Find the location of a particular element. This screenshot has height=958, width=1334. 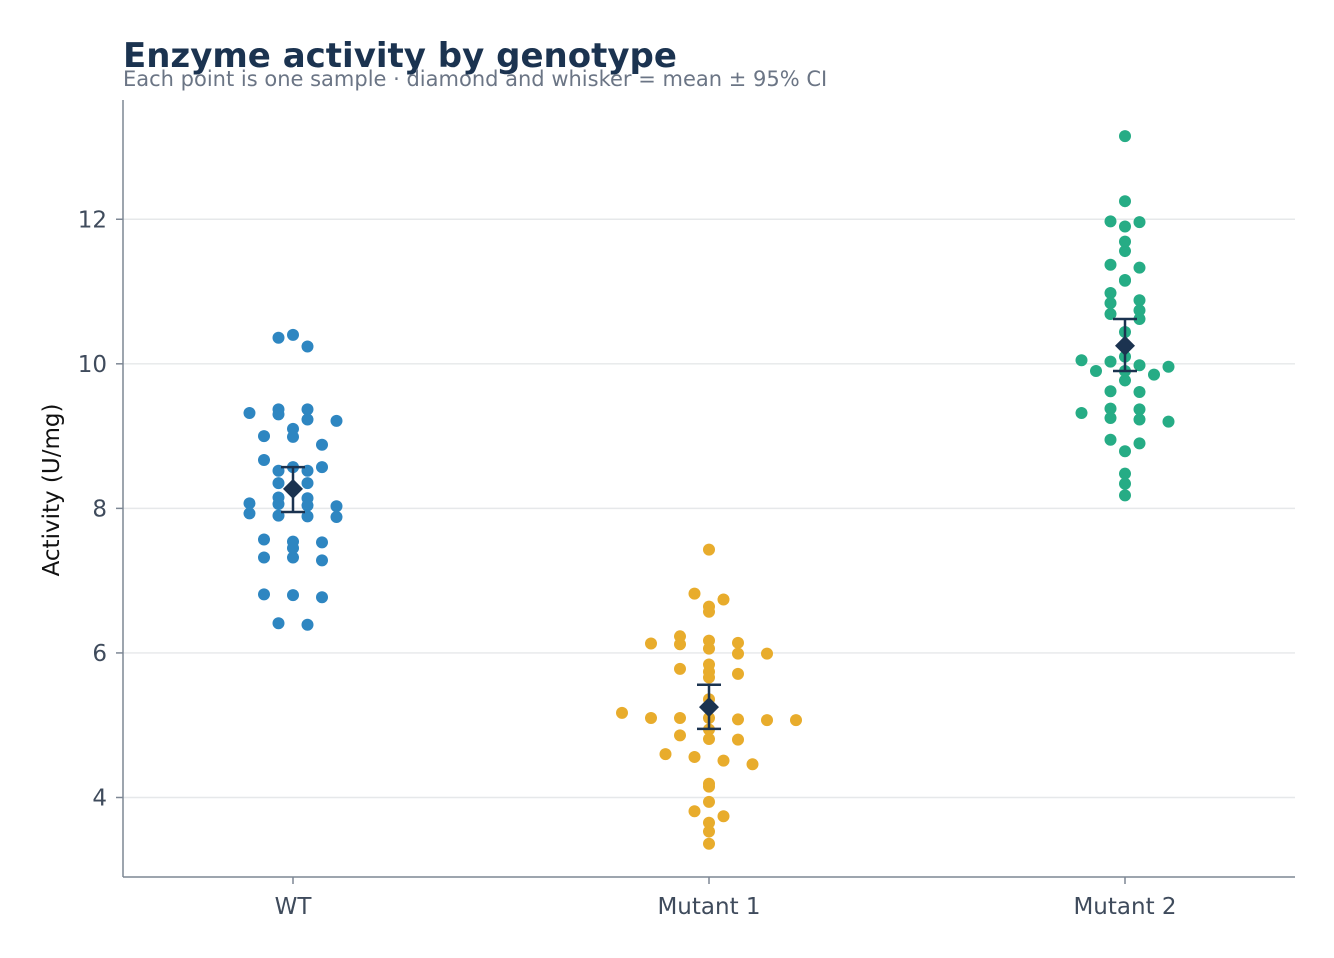

x-tick-label: Mutant 1 is located at coordinates (708, 907).